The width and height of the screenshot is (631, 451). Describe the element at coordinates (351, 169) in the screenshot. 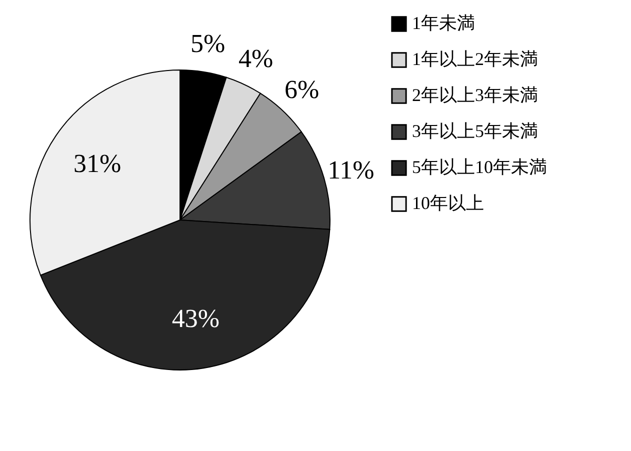

I see `data-label: 11%` at that location.